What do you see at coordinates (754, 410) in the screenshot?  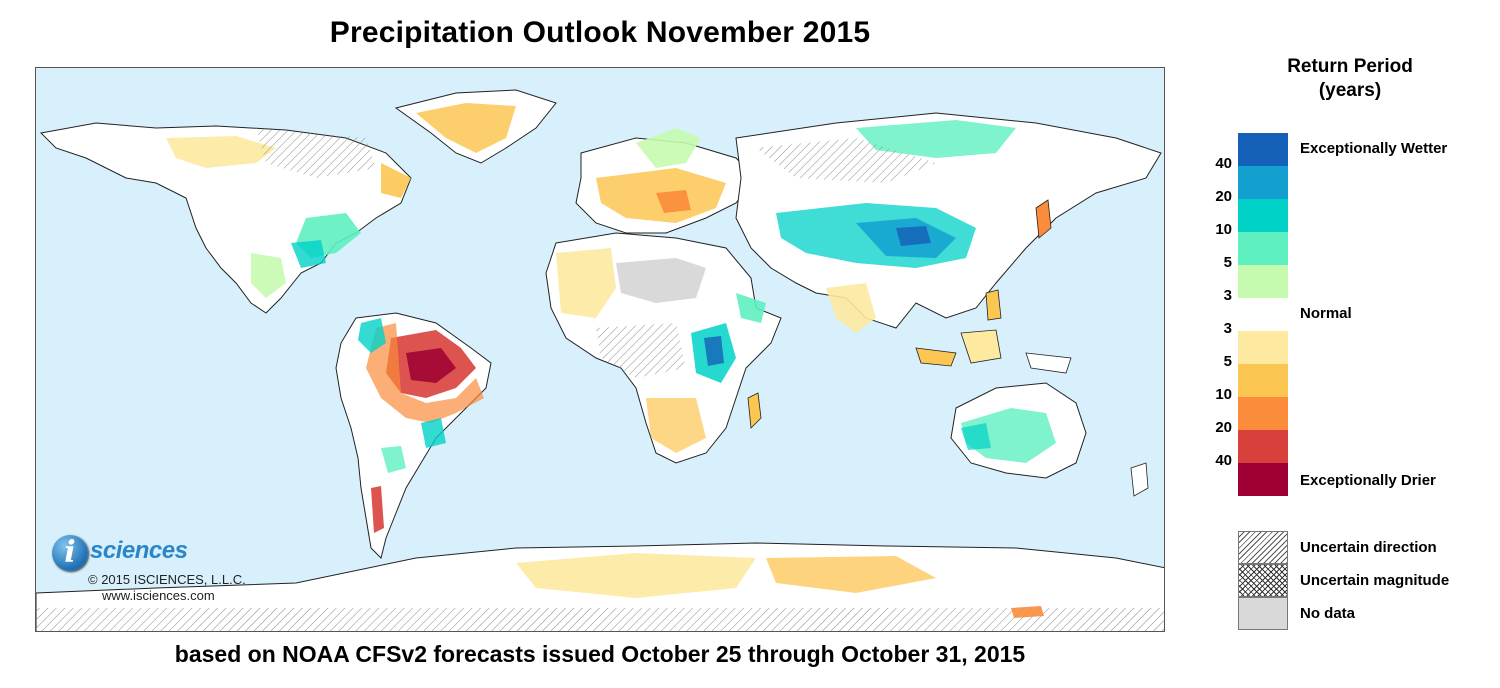 I see `madagascar` at bounding box center [754, 410].